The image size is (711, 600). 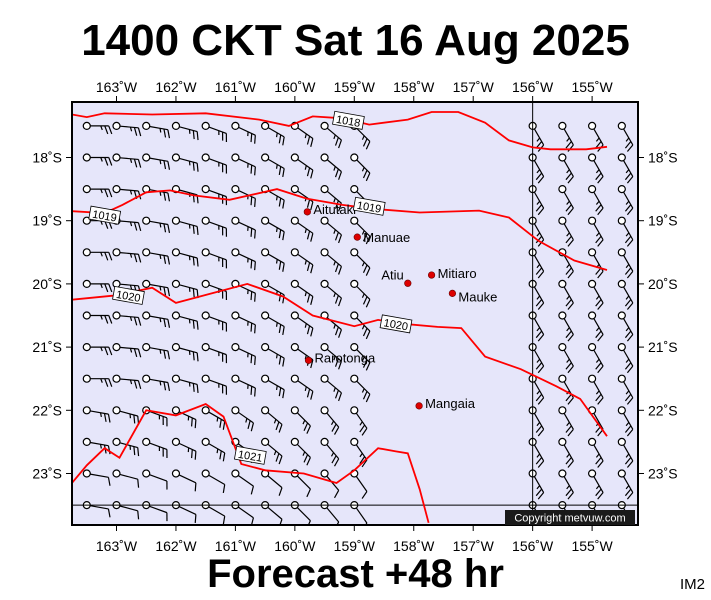 I want to click on place-label: Aitutaki, so click(x=334, y=209).